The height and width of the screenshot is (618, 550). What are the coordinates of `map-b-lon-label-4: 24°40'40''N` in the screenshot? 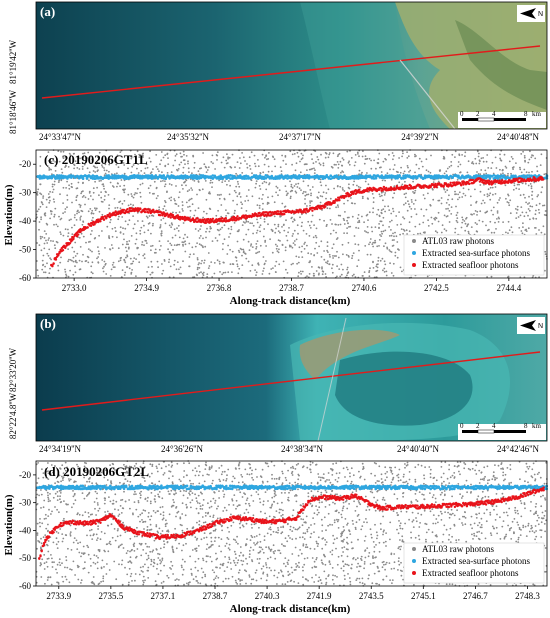 It's located at (418, 449).